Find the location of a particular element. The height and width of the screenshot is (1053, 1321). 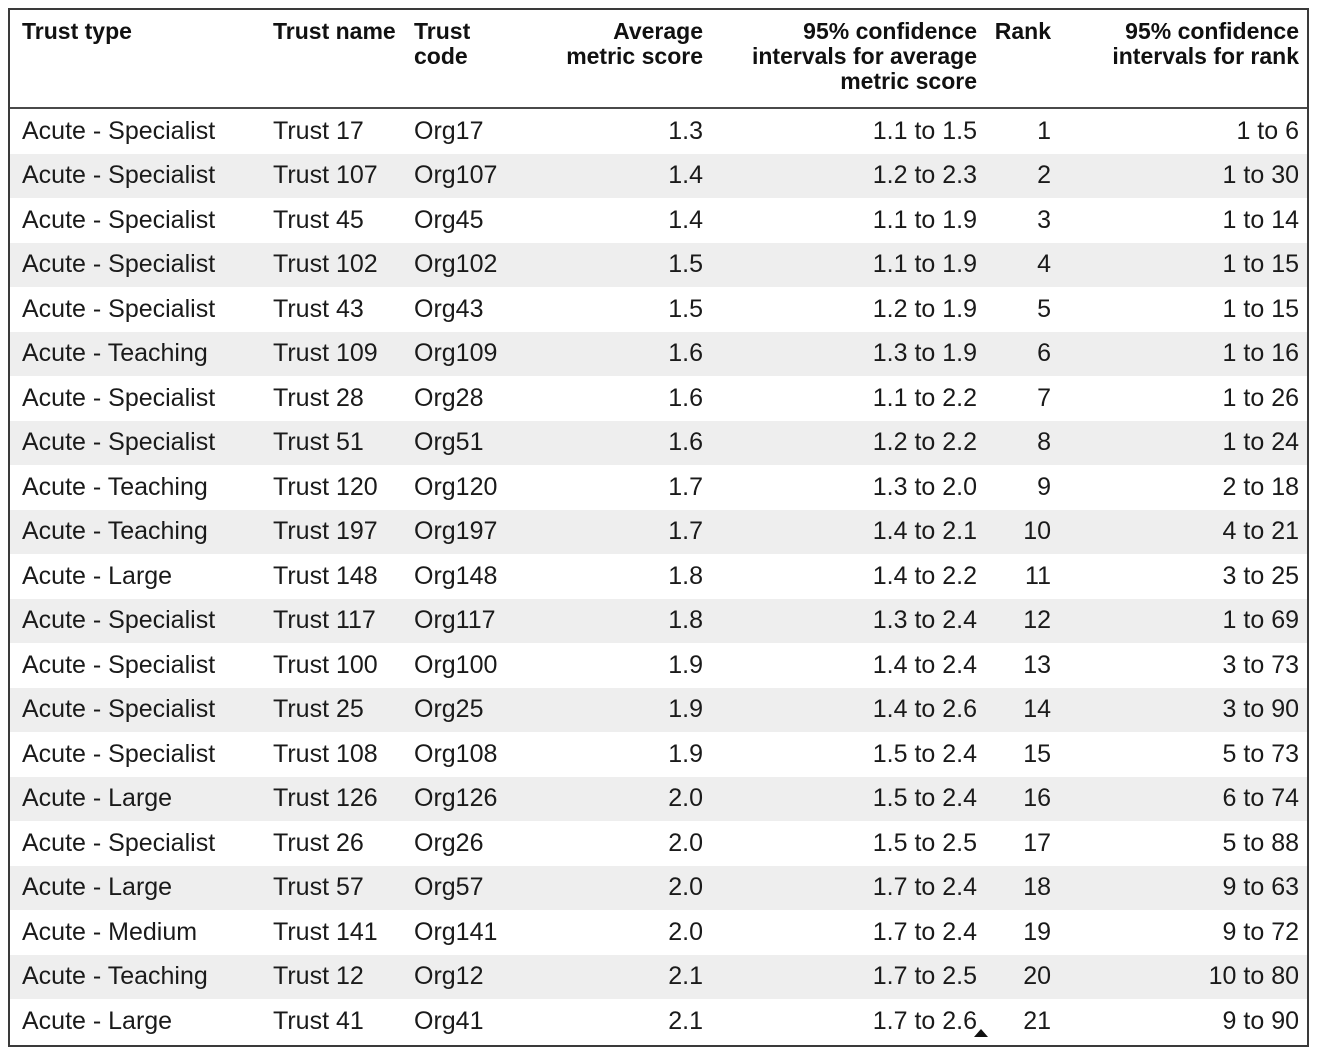

cell-ci-average-metric-score: 1.7 to 2.4 is located at coordinates (848, 932).